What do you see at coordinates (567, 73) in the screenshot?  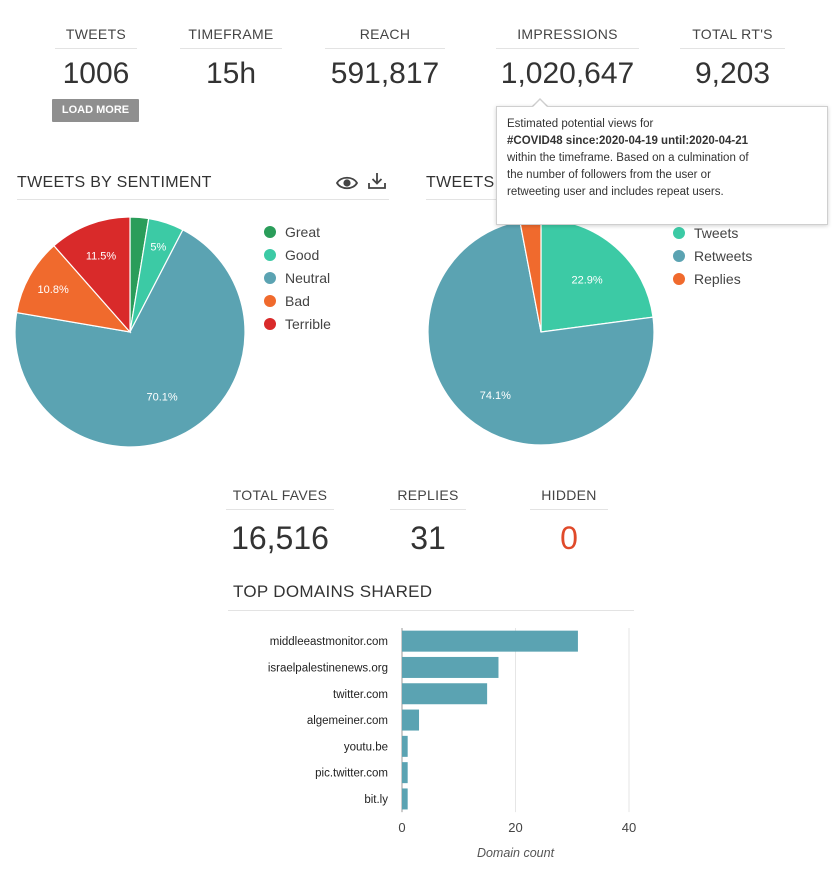 I see `stat-value: 1,020,647` at bounding box center [567, 73].